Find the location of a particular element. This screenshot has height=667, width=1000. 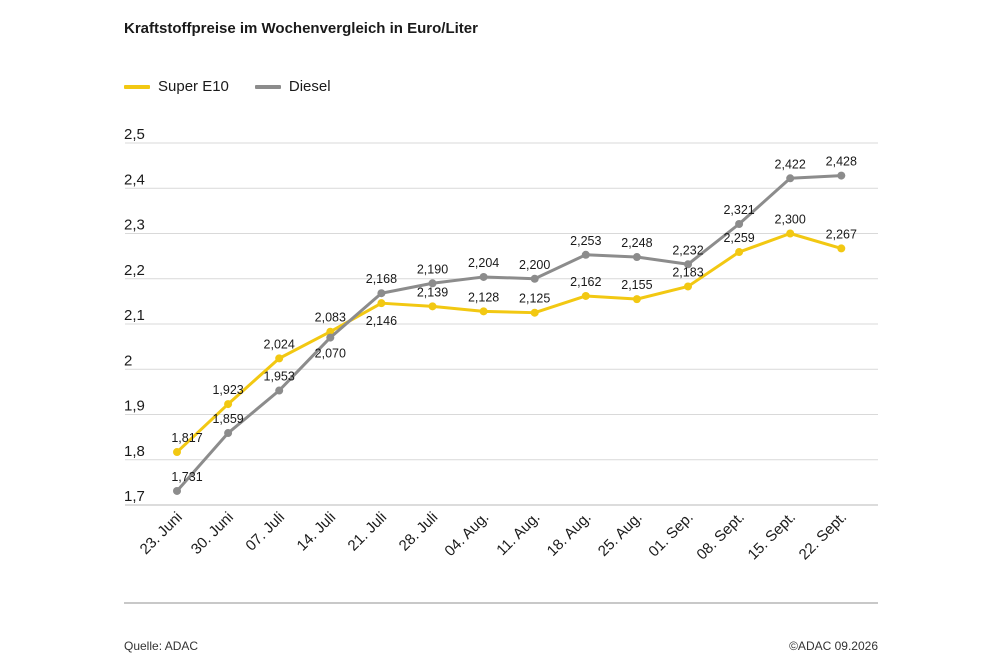

x-tick-label: 23. Juni is located at coordinates (161, 533).